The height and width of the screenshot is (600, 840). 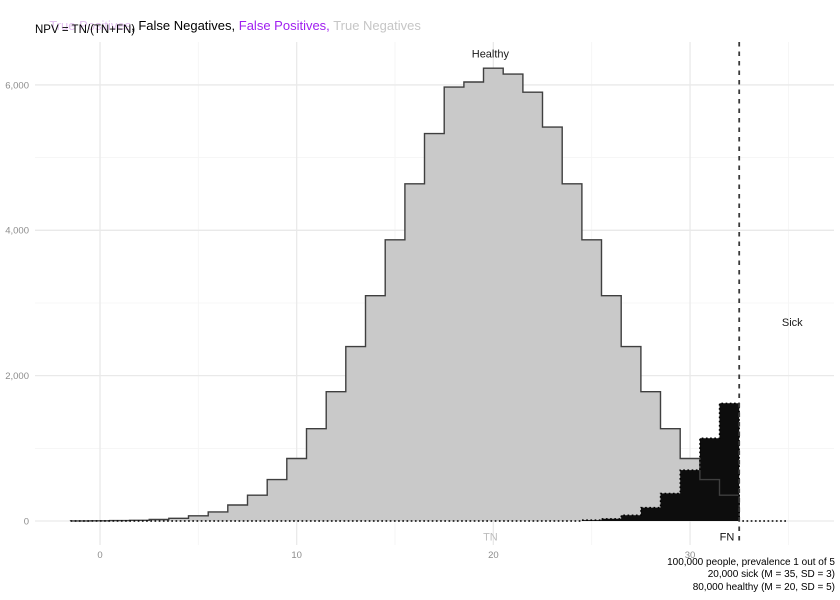 I want to click on x-tick-label: 30, so click(x=690, y=555).